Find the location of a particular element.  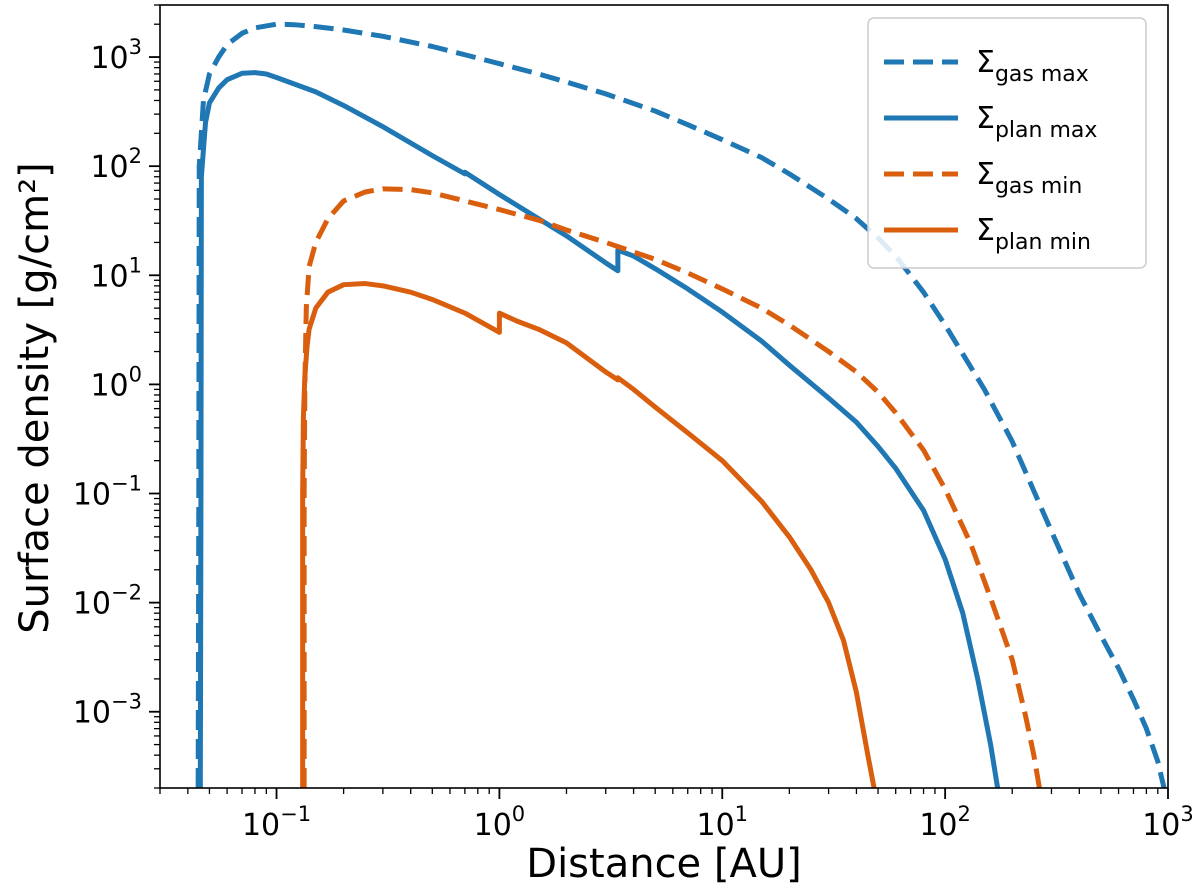

y-tick-label: 10¹ is located at coordinates (116, 273).